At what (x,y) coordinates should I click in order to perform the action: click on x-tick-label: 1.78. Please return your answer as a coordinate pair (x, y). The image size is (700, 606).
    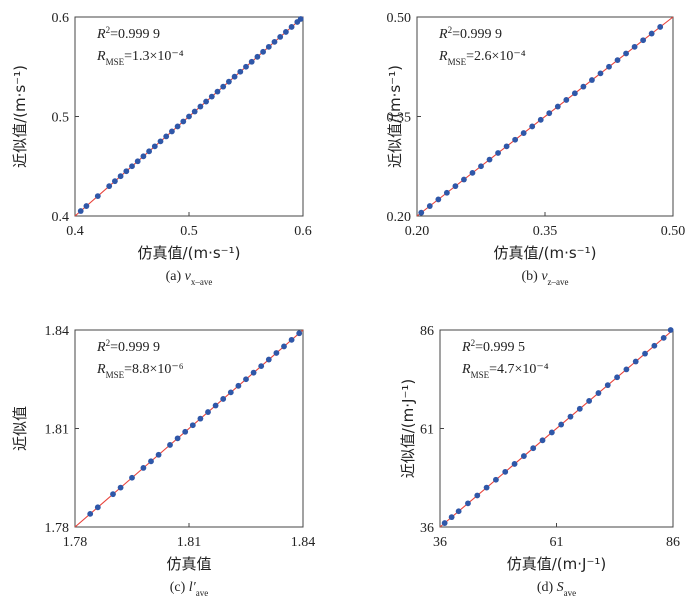
    Looking at the image, I should click on (75, 542).